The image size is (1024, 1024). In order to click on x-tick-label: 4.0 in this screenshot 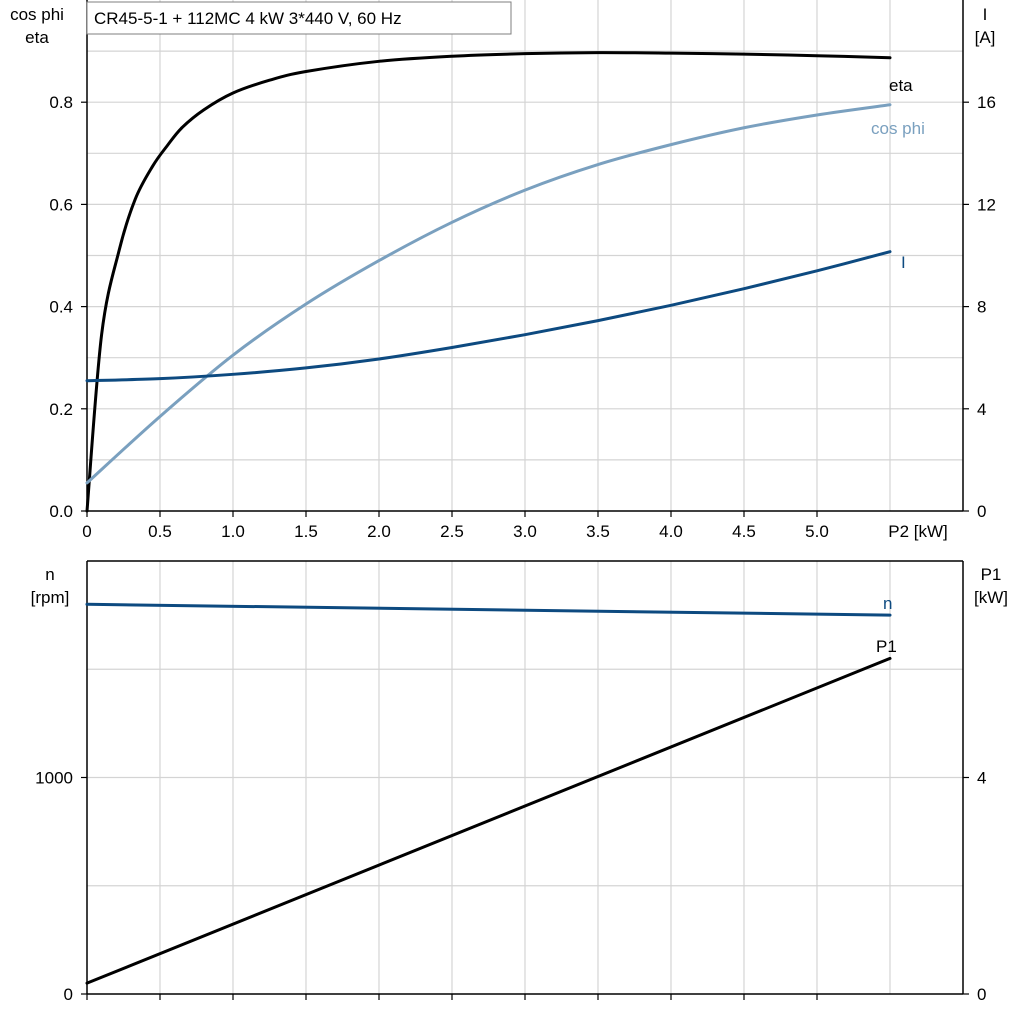, I will do `click(671, 531)`.